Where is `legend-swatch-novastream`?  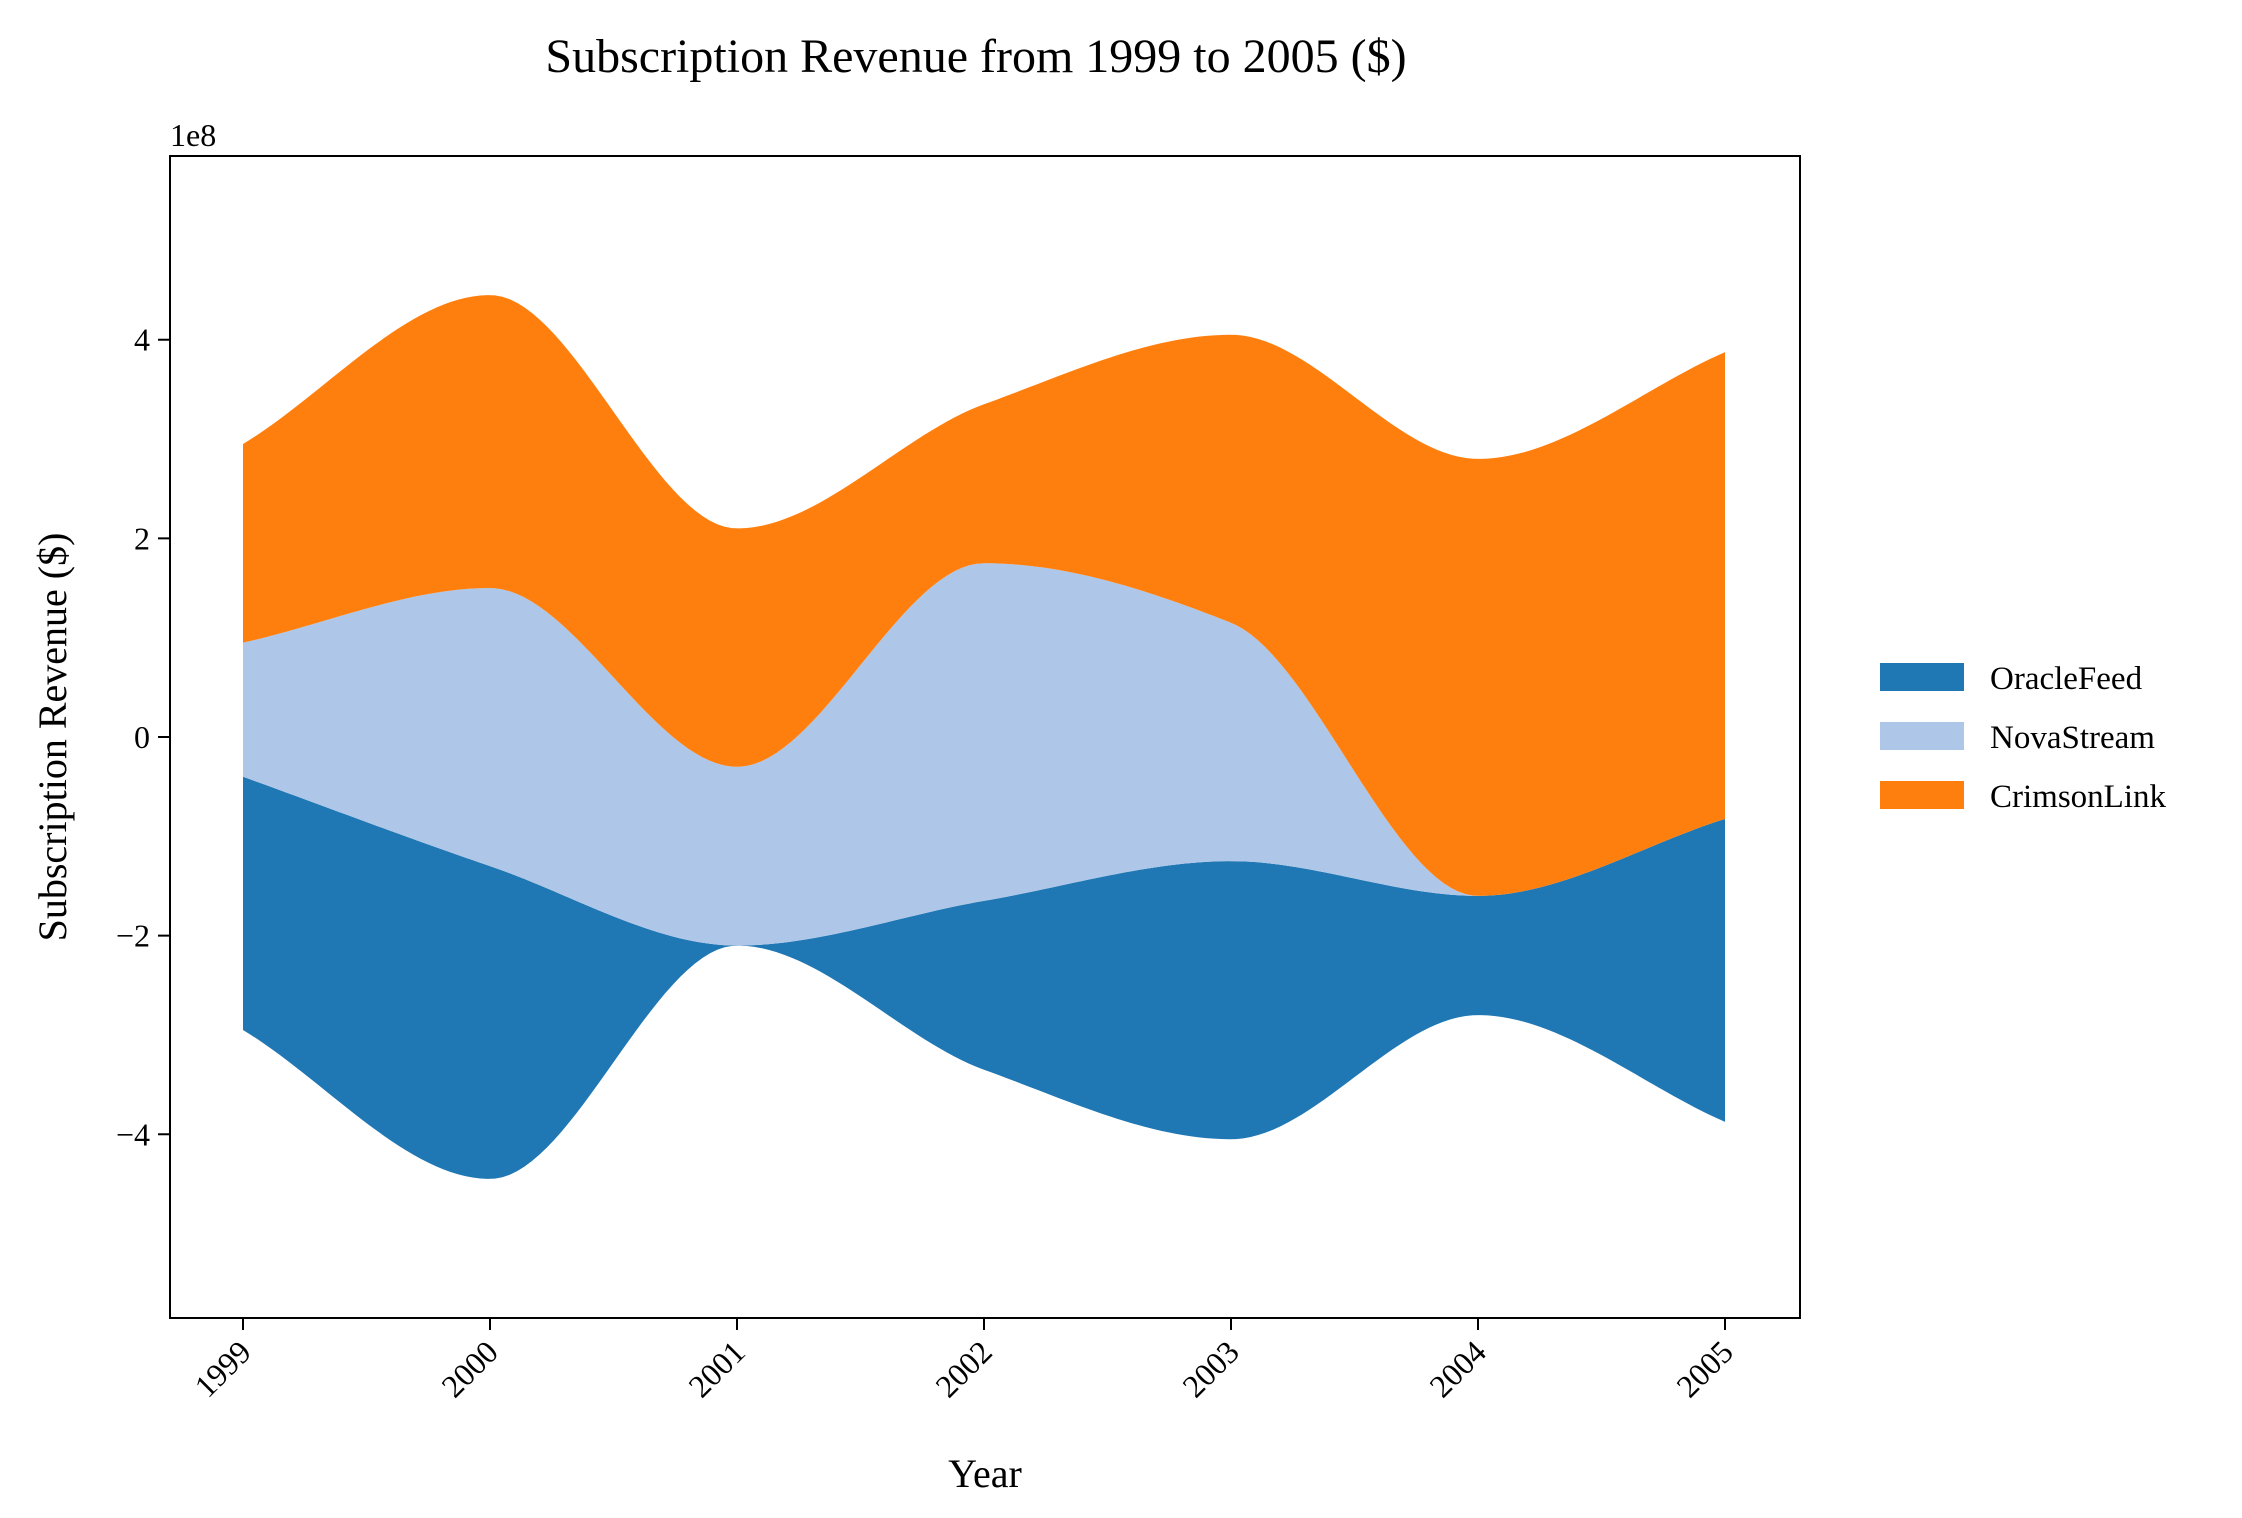
legend-swatch-novastream is located at coordinates (1922, 736).